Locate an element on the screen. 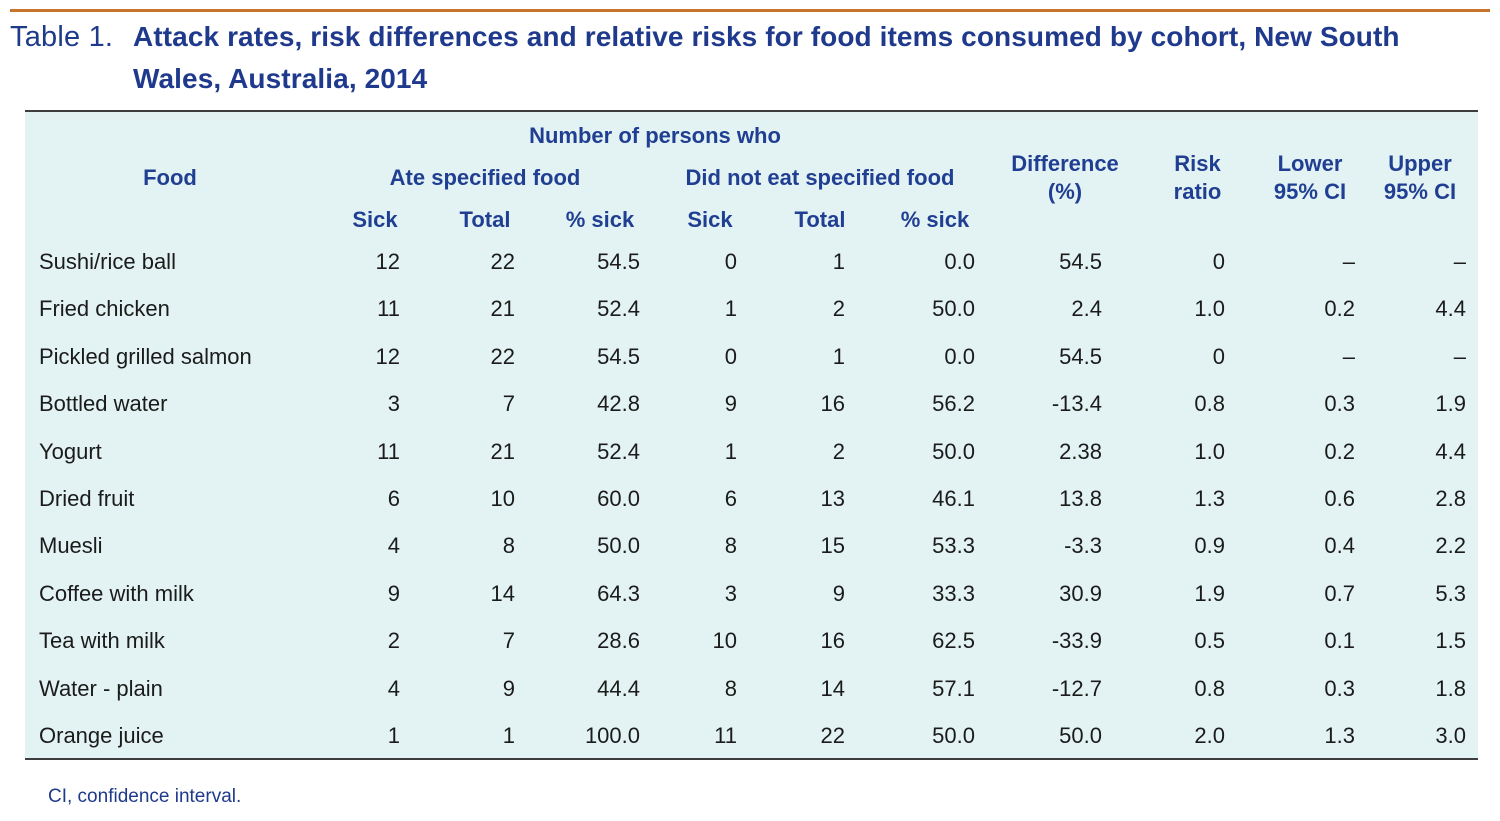  header-ate-sick: Sick is located at coordinates (375, 219).